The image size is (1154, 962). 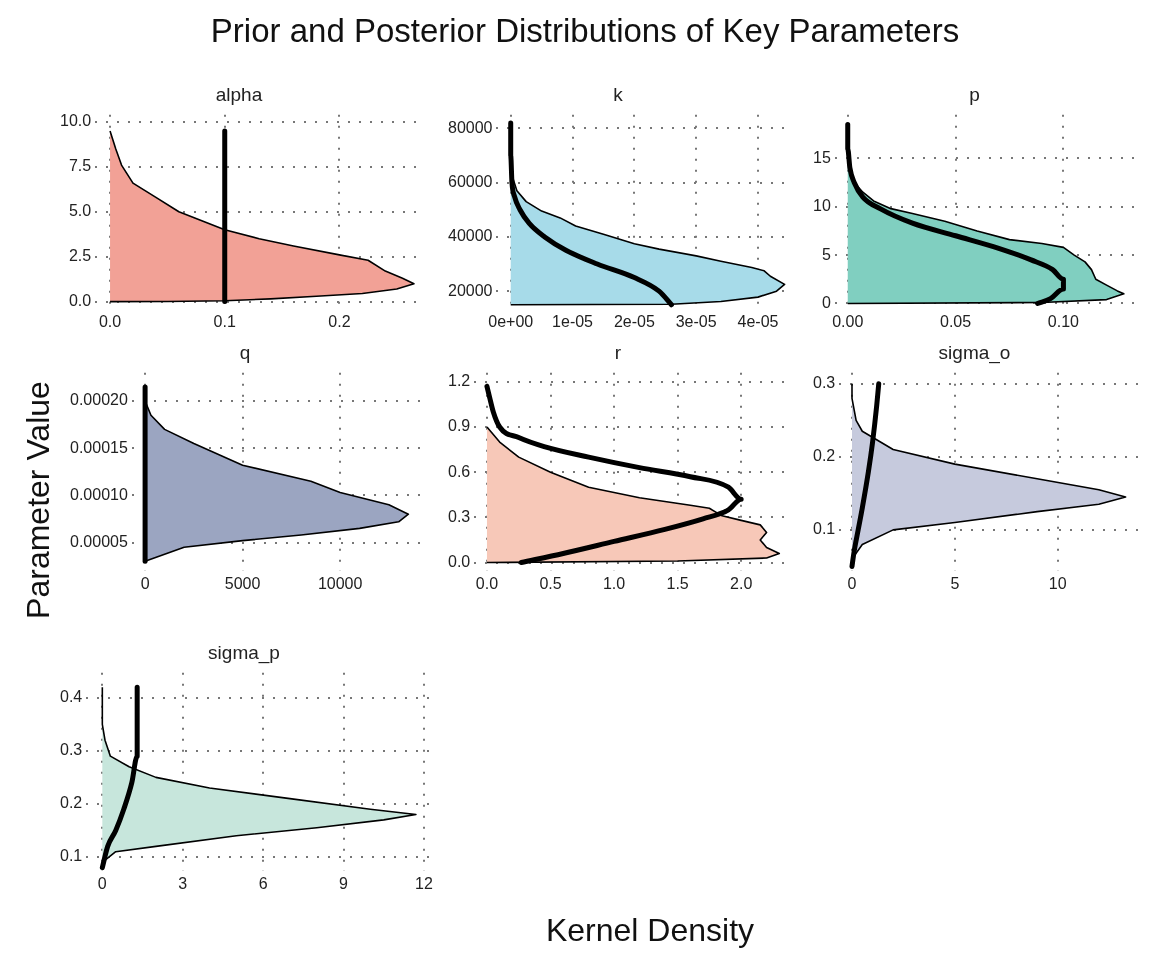 What do you see at coordinates (80, 211) in the screenshot?
I see `y-tick-label: 5.0` at bounding box center [80, 211].